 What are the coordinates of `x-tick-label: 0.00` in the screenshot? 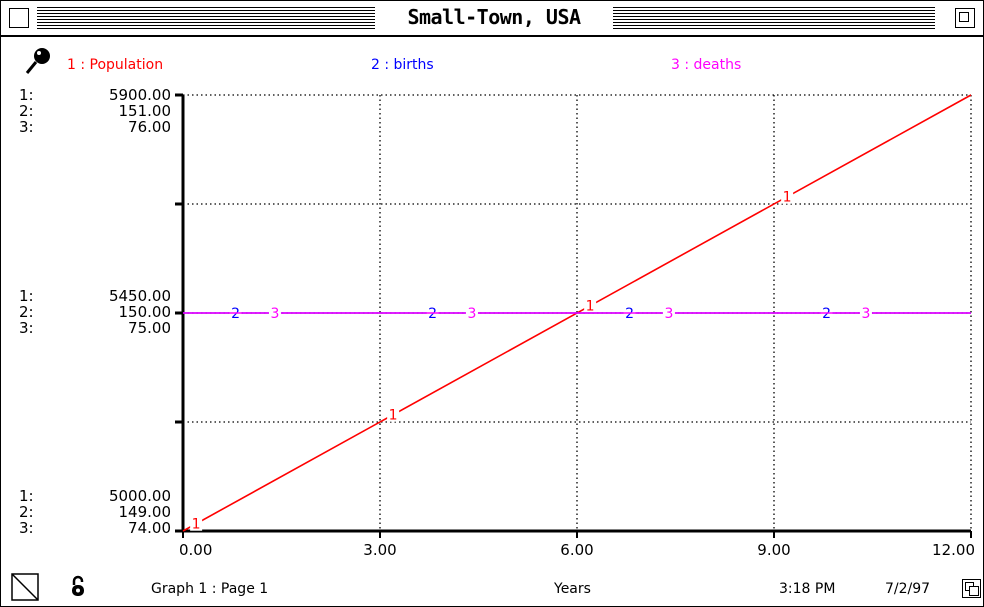 It's located at (195, 550).